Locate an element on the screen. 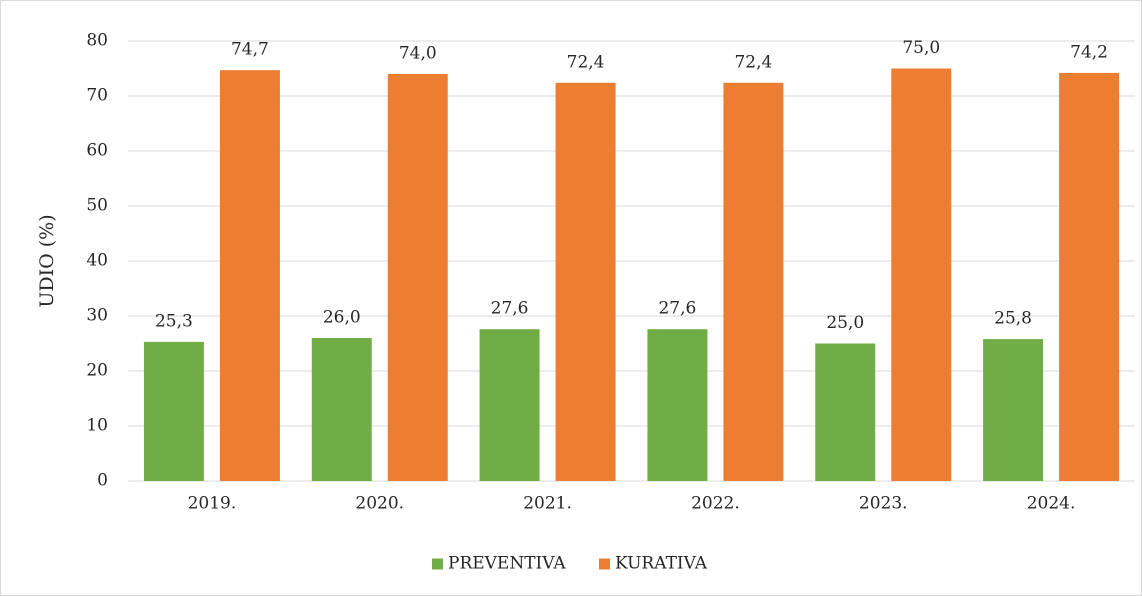 The width and height of the screenshot is (1142, 596). x-tick-label: 2022. is located at coordinates (715, 504).